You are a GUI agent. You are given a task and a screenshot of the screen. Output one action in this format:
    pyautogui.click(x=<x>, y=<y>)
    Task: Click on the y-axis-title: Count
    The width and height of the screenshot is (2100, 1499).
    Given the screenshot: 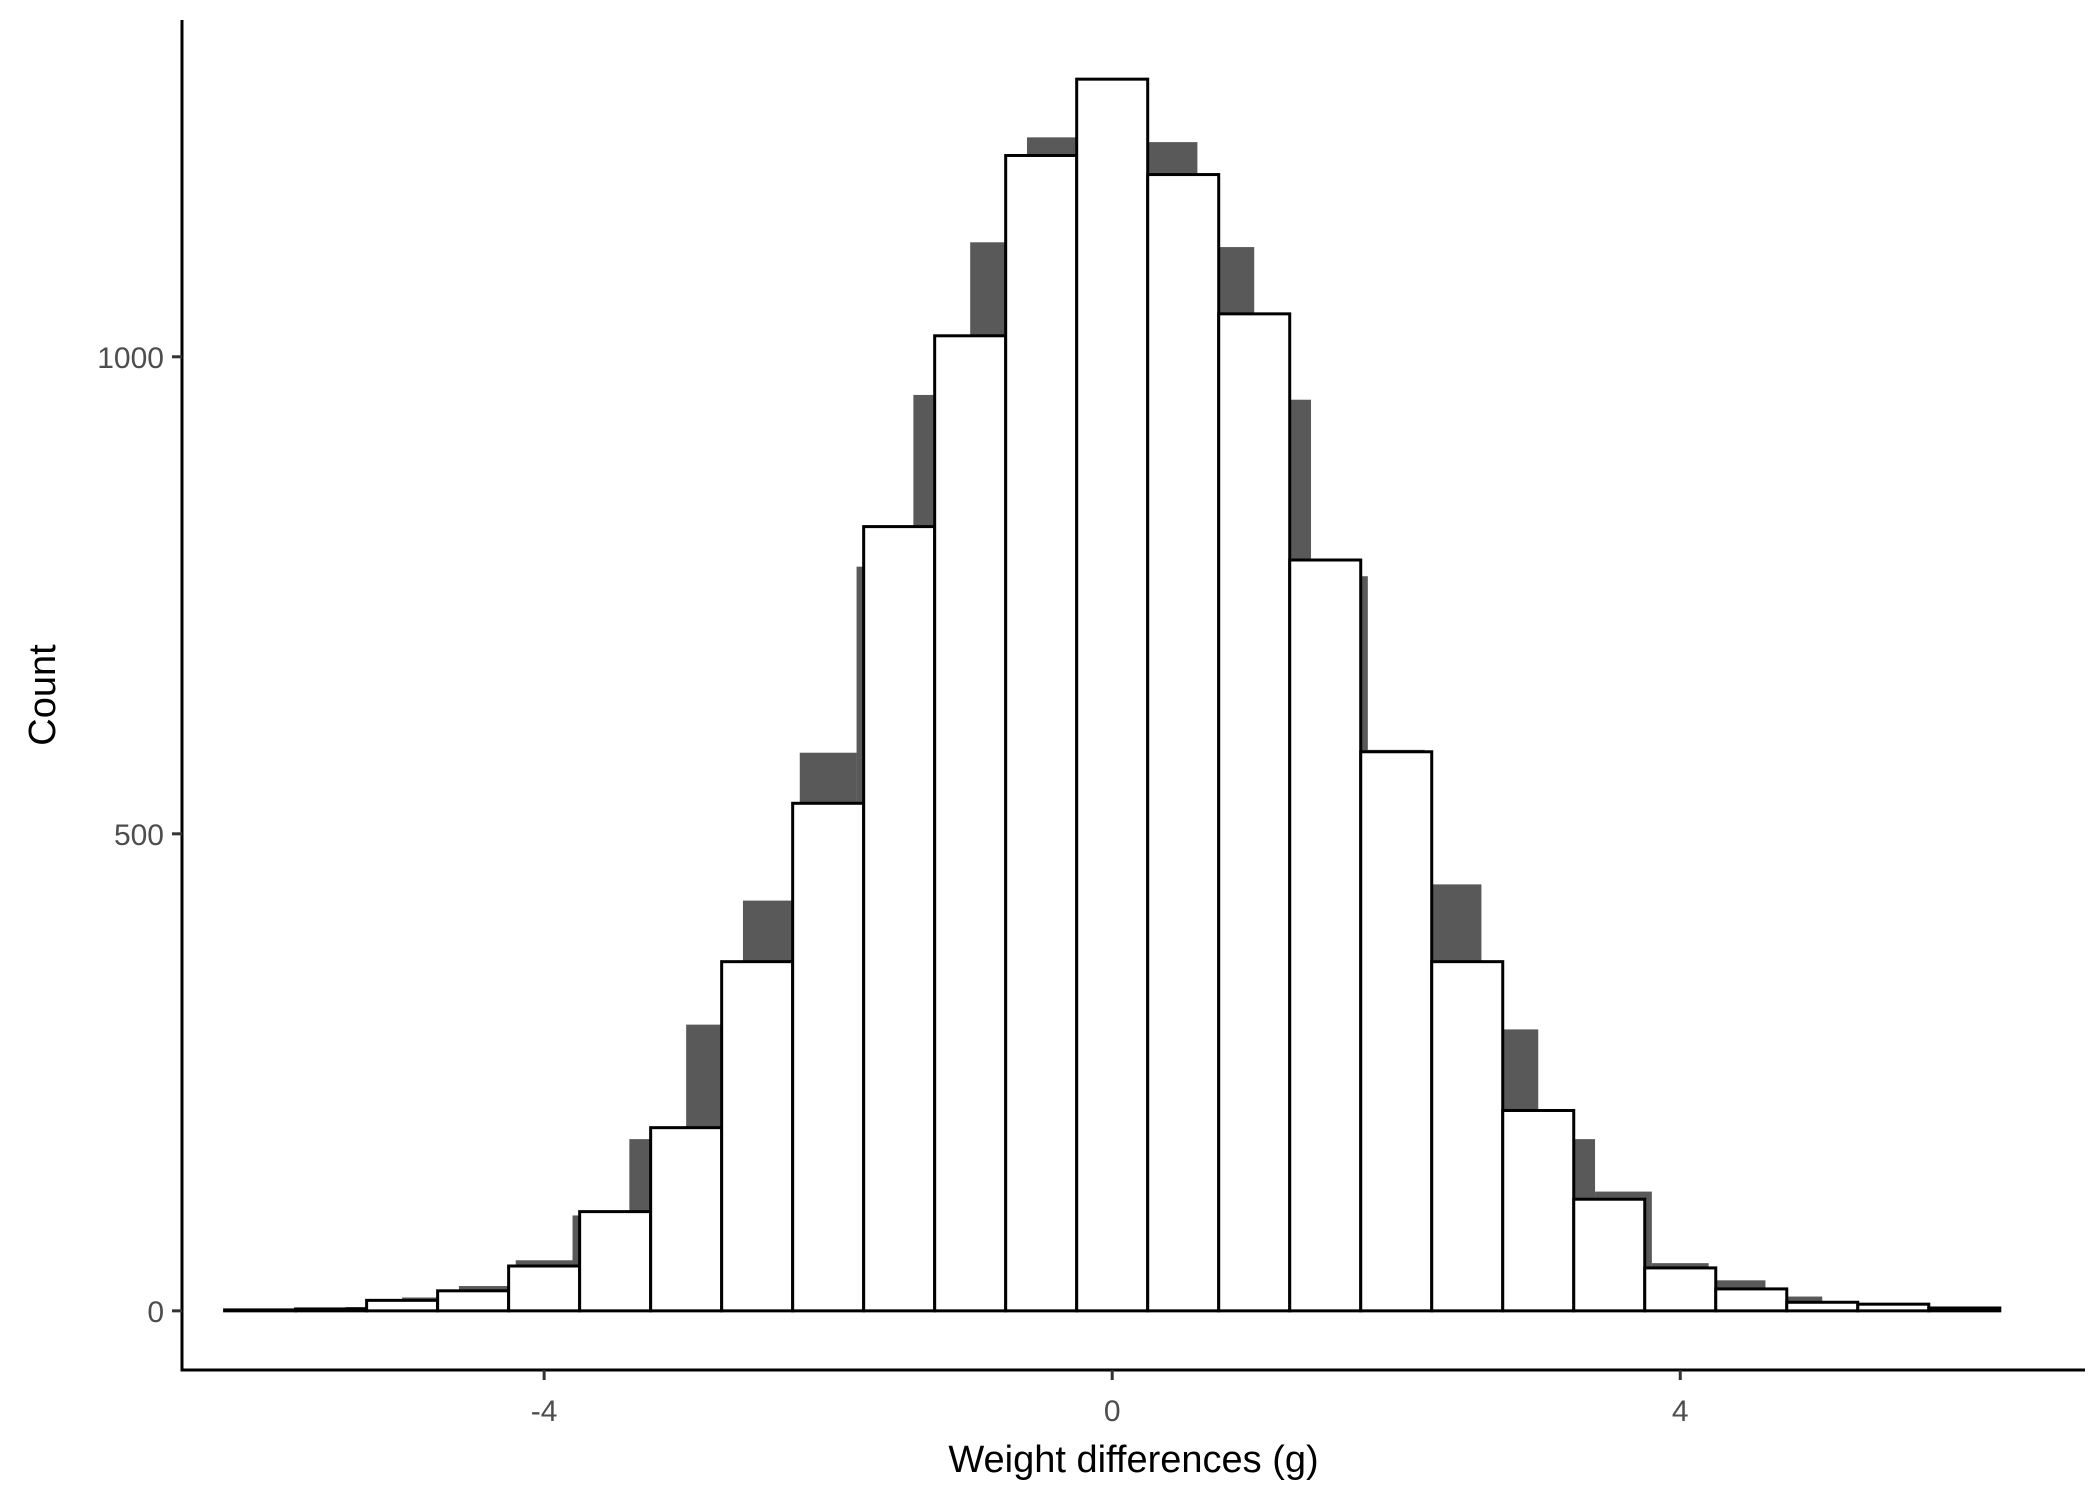 What is the action you would take?
    pyautogui.click(x=43, y=695)
    